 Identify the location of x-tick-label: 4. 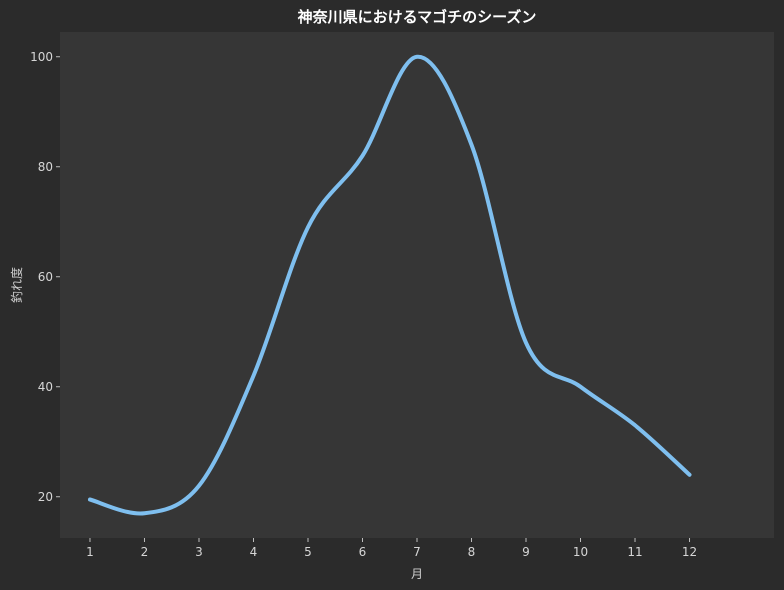
(254, 552).